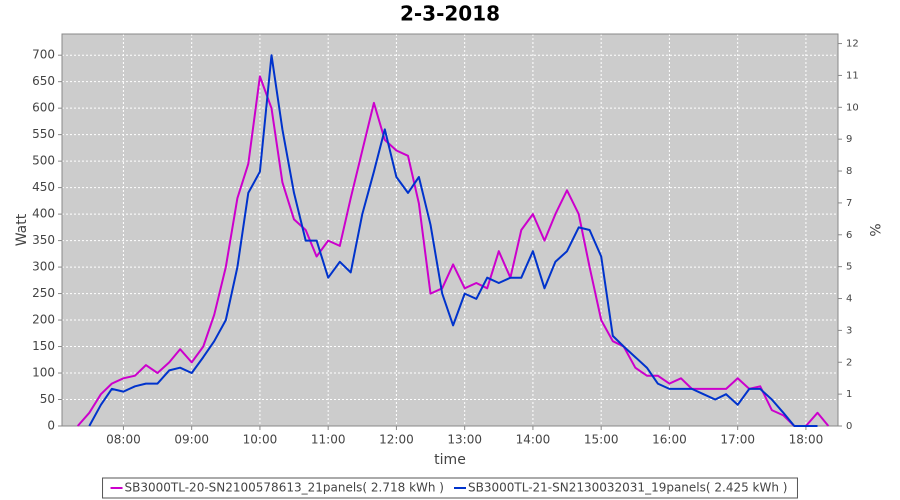  I want to click on y2-tick-label: 3, so click(849, 330).